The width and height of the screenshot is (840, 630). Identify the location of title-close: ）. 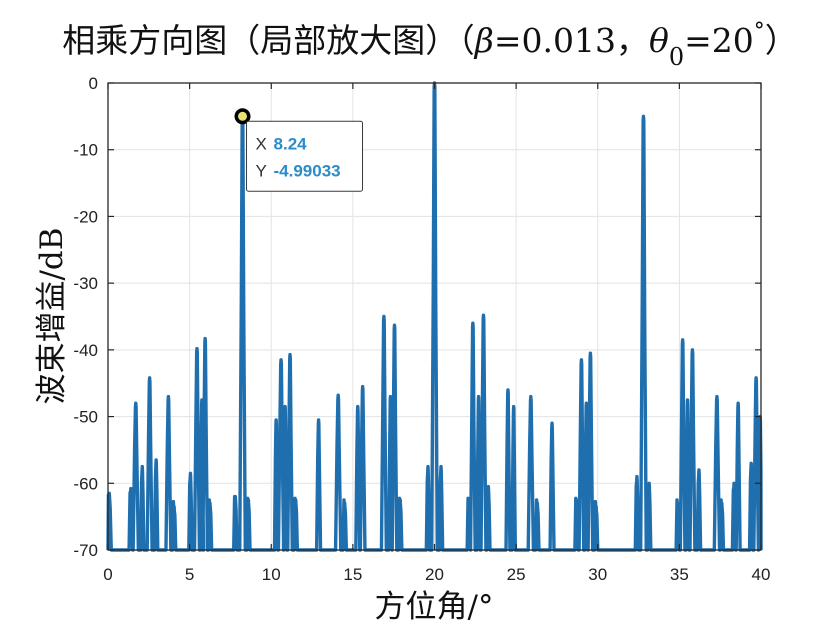
(781, 40).